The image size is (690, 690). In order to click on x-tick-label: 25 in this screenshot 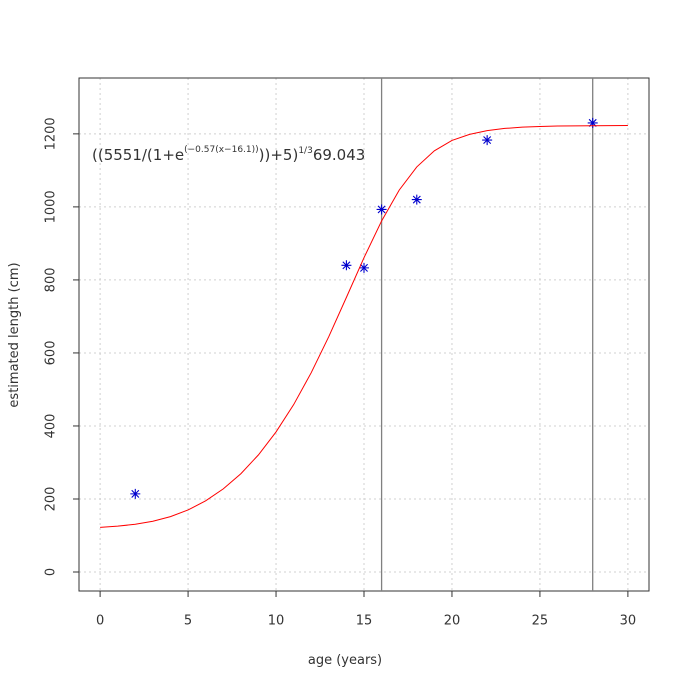, I will do `click(540, 621)`.